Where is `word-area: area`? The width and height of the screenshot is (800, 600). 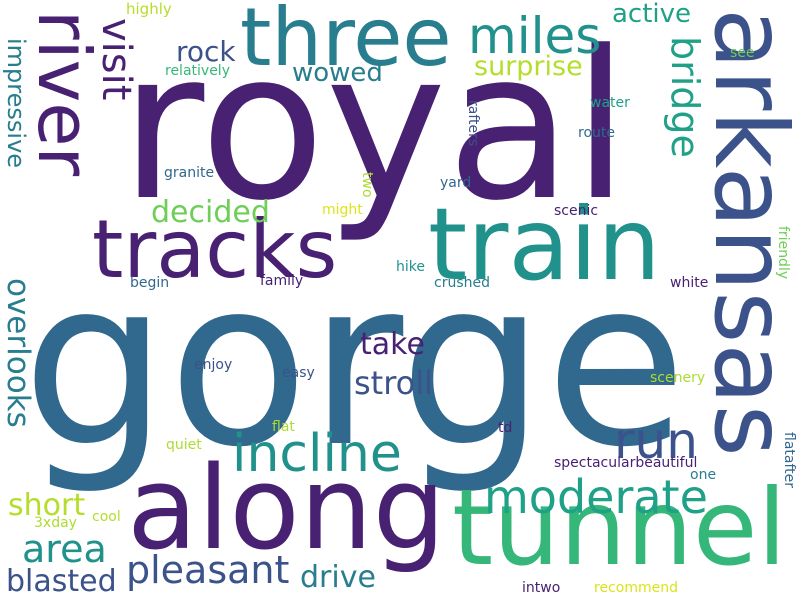
word-area: area is located at coordinates (64, 549).